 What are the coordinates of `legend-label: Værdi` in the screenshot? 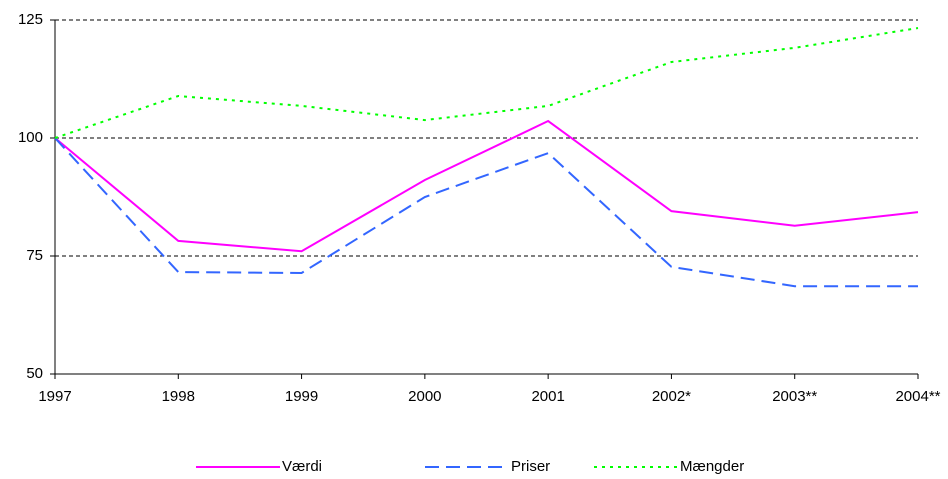 It's located at (302, 466).